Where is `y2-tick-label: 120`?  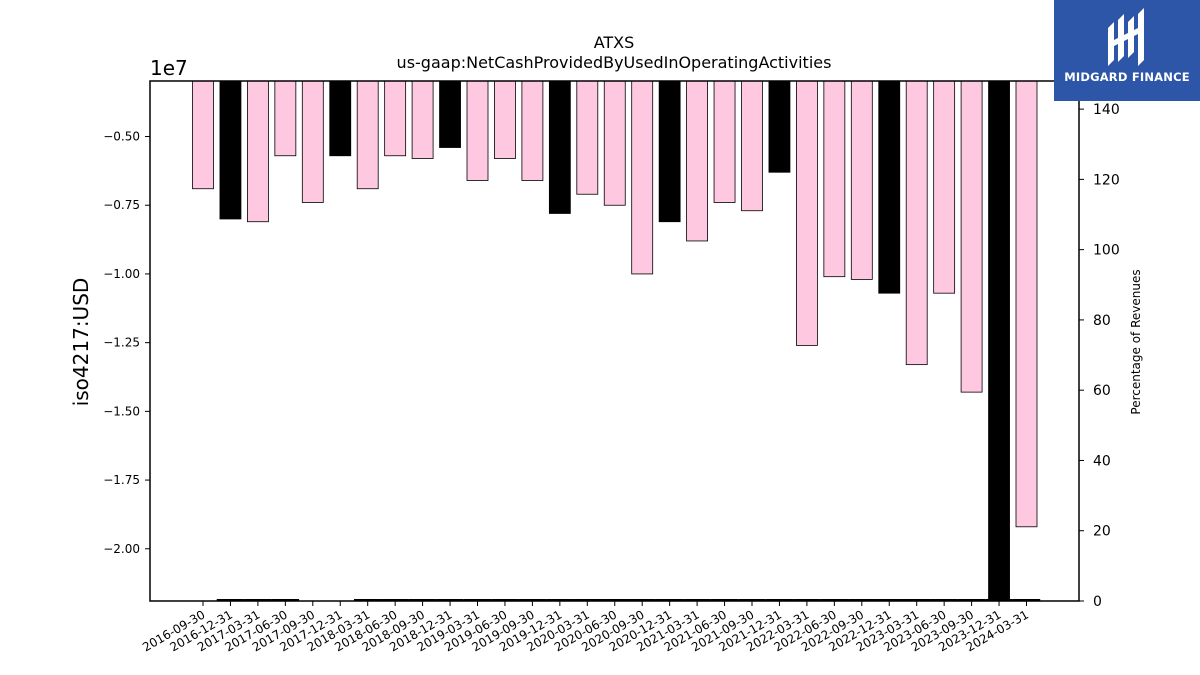 y2-tick-label: 120 is located at coordinates (1106, 180).